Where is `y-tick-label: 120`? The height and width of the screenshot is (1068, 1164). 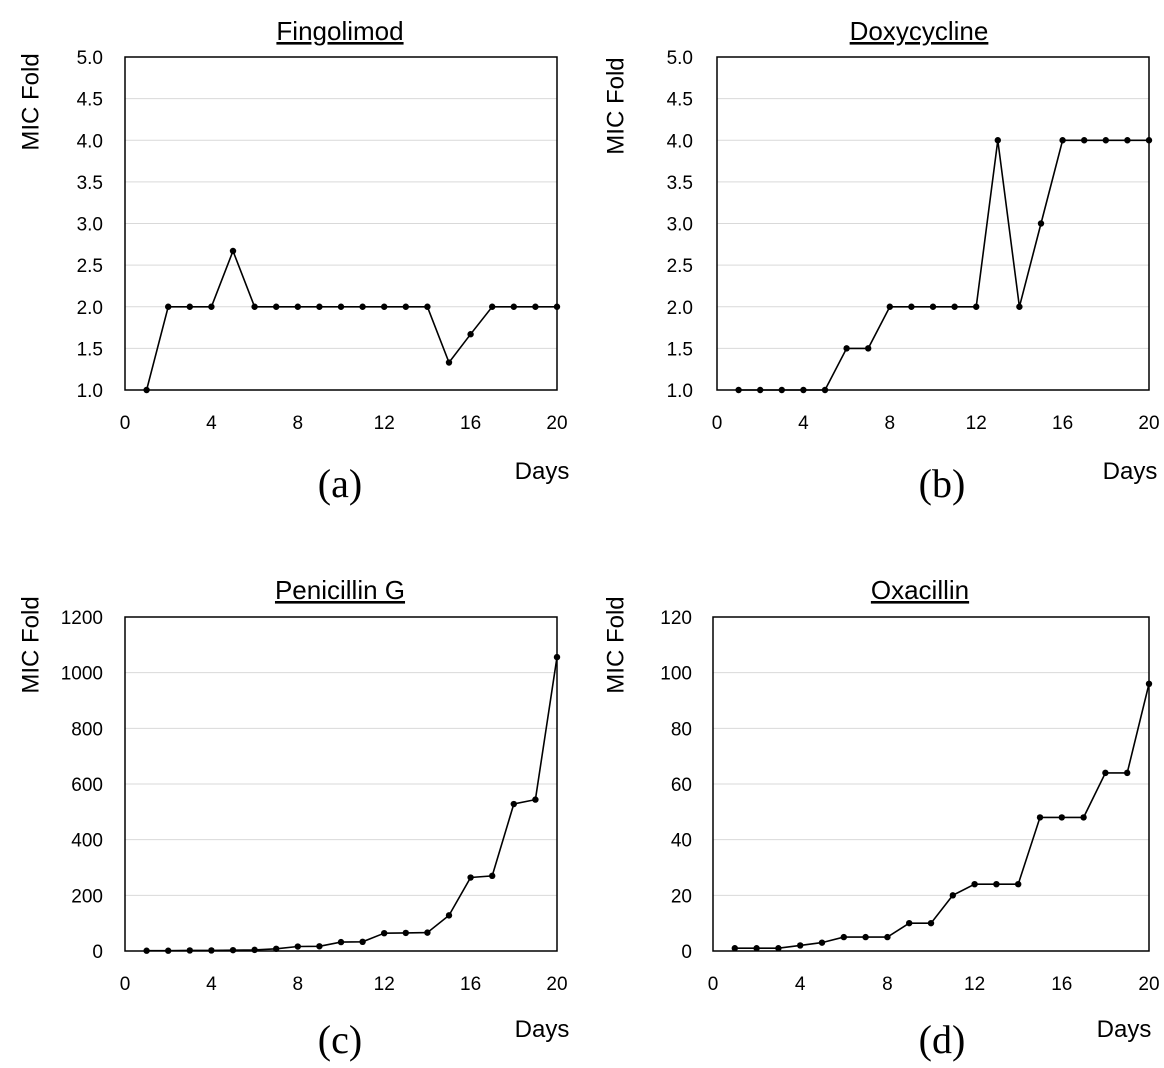 y-tick-label: 120 is located at coordinates (676, 618).